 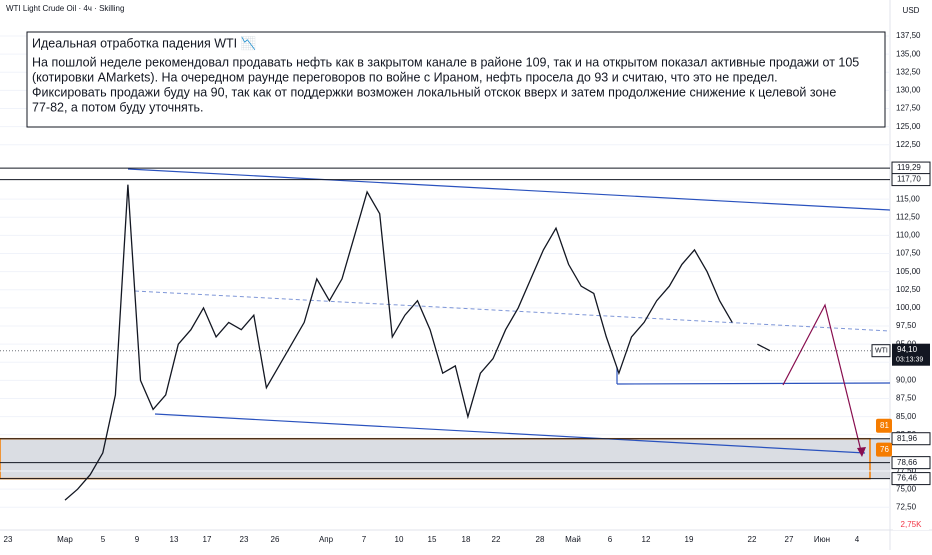 I want to click on arrow-head, so click(x=861, y=452).